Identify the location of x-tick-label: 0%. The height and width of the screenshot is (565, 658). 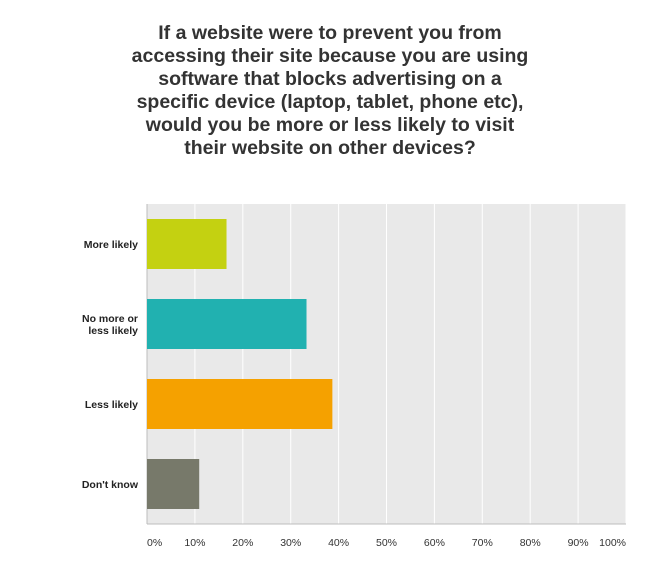
(154, 543).